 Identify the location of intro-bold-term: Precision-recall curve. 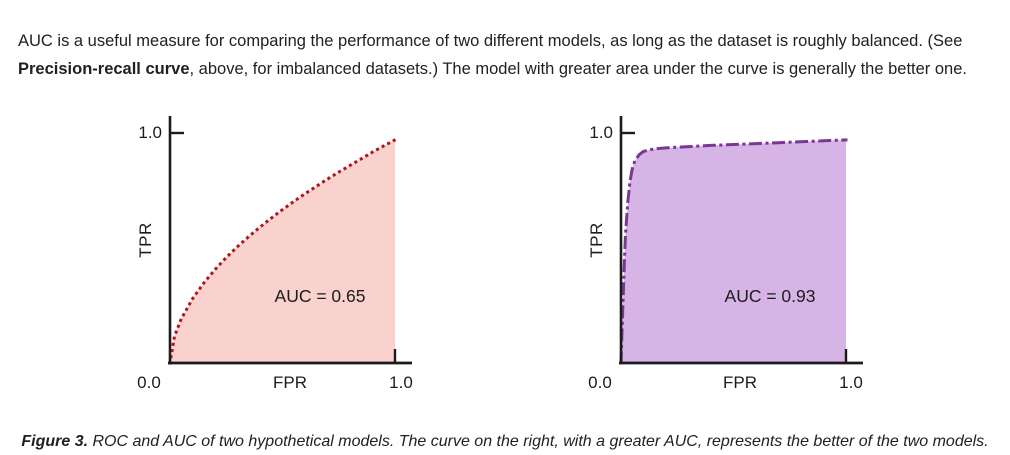
(104, 69).